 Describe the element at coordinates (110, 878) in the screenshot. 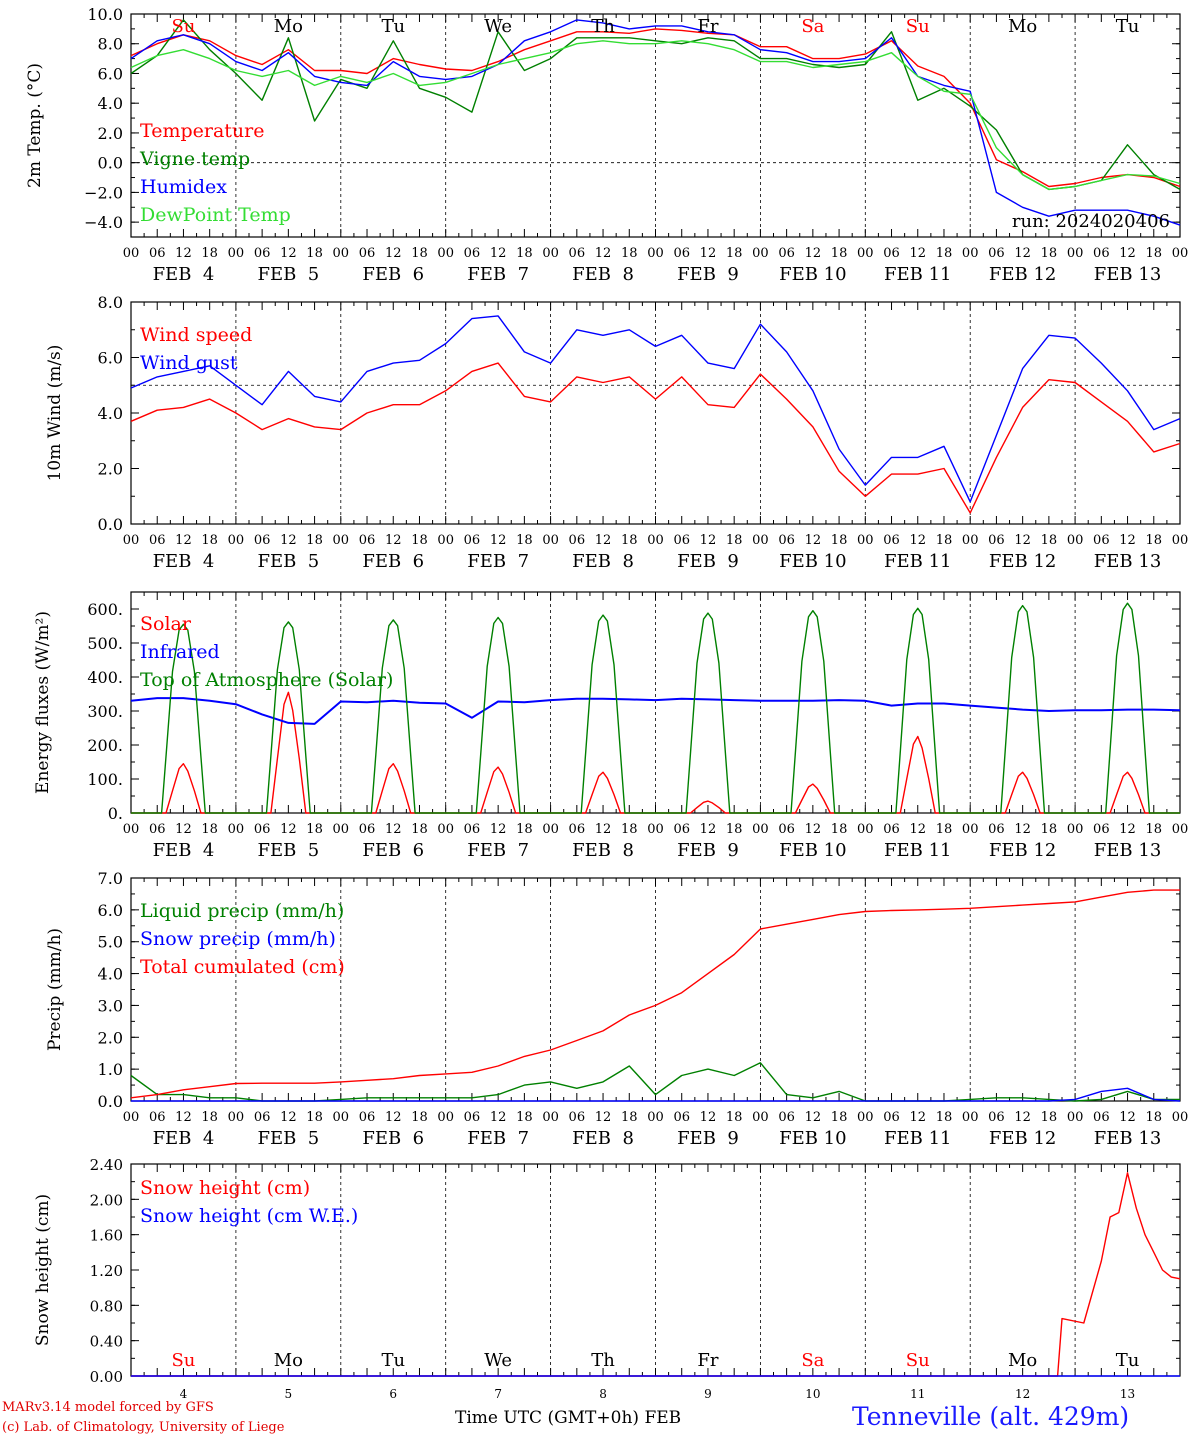

I see `y-tick-label: 7.0` at that location.